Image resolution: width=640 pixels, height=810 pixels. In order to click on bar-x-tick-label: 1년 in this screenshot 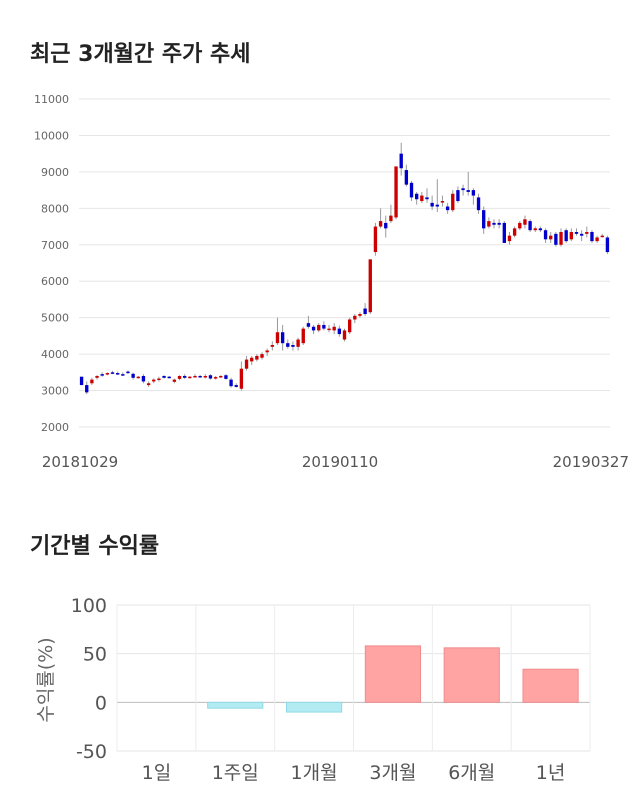, I will do `click(551, 773)`.